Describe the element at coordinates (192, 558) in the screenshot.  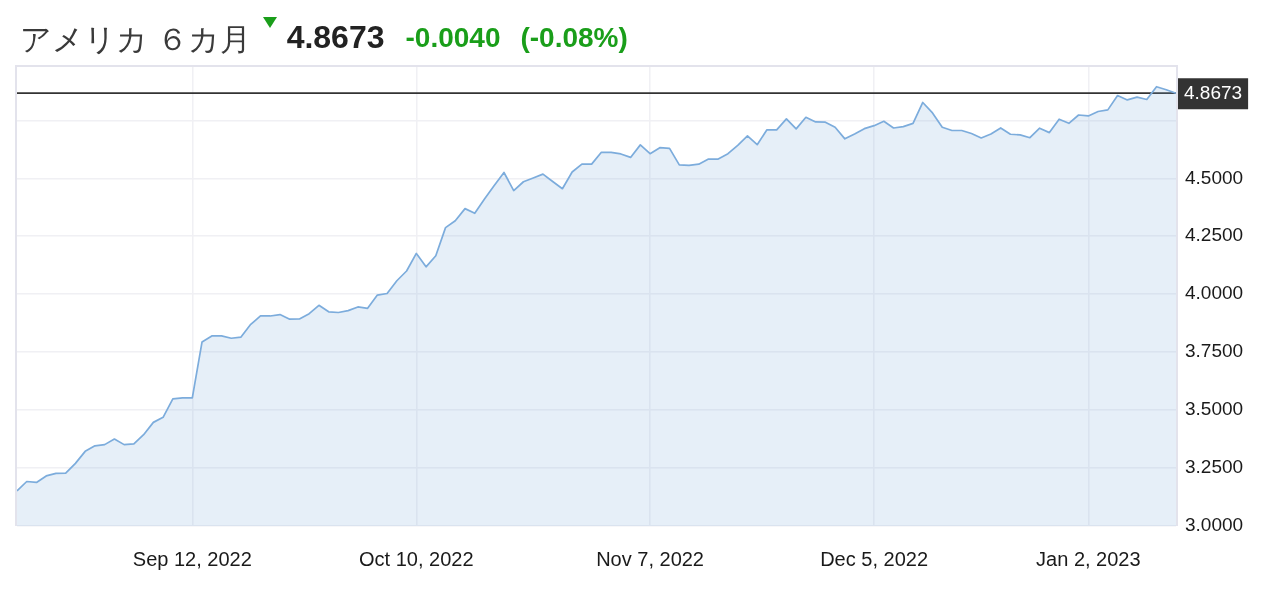
I see `x-tick-label: Sep 12, 2022` at that location.